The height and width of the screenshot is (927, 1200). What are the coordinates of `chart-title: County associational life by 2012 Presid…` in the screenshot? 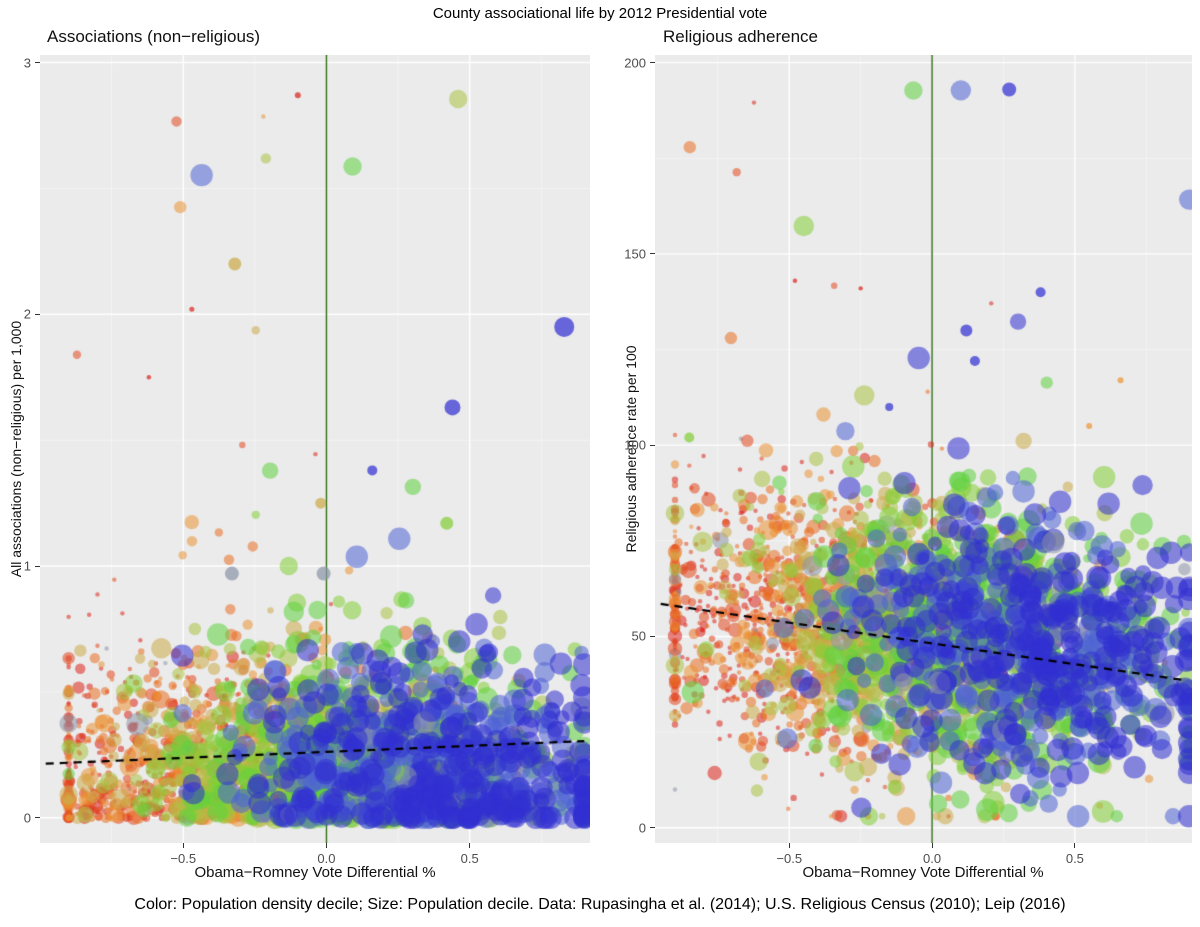 It's located at (600, 13).